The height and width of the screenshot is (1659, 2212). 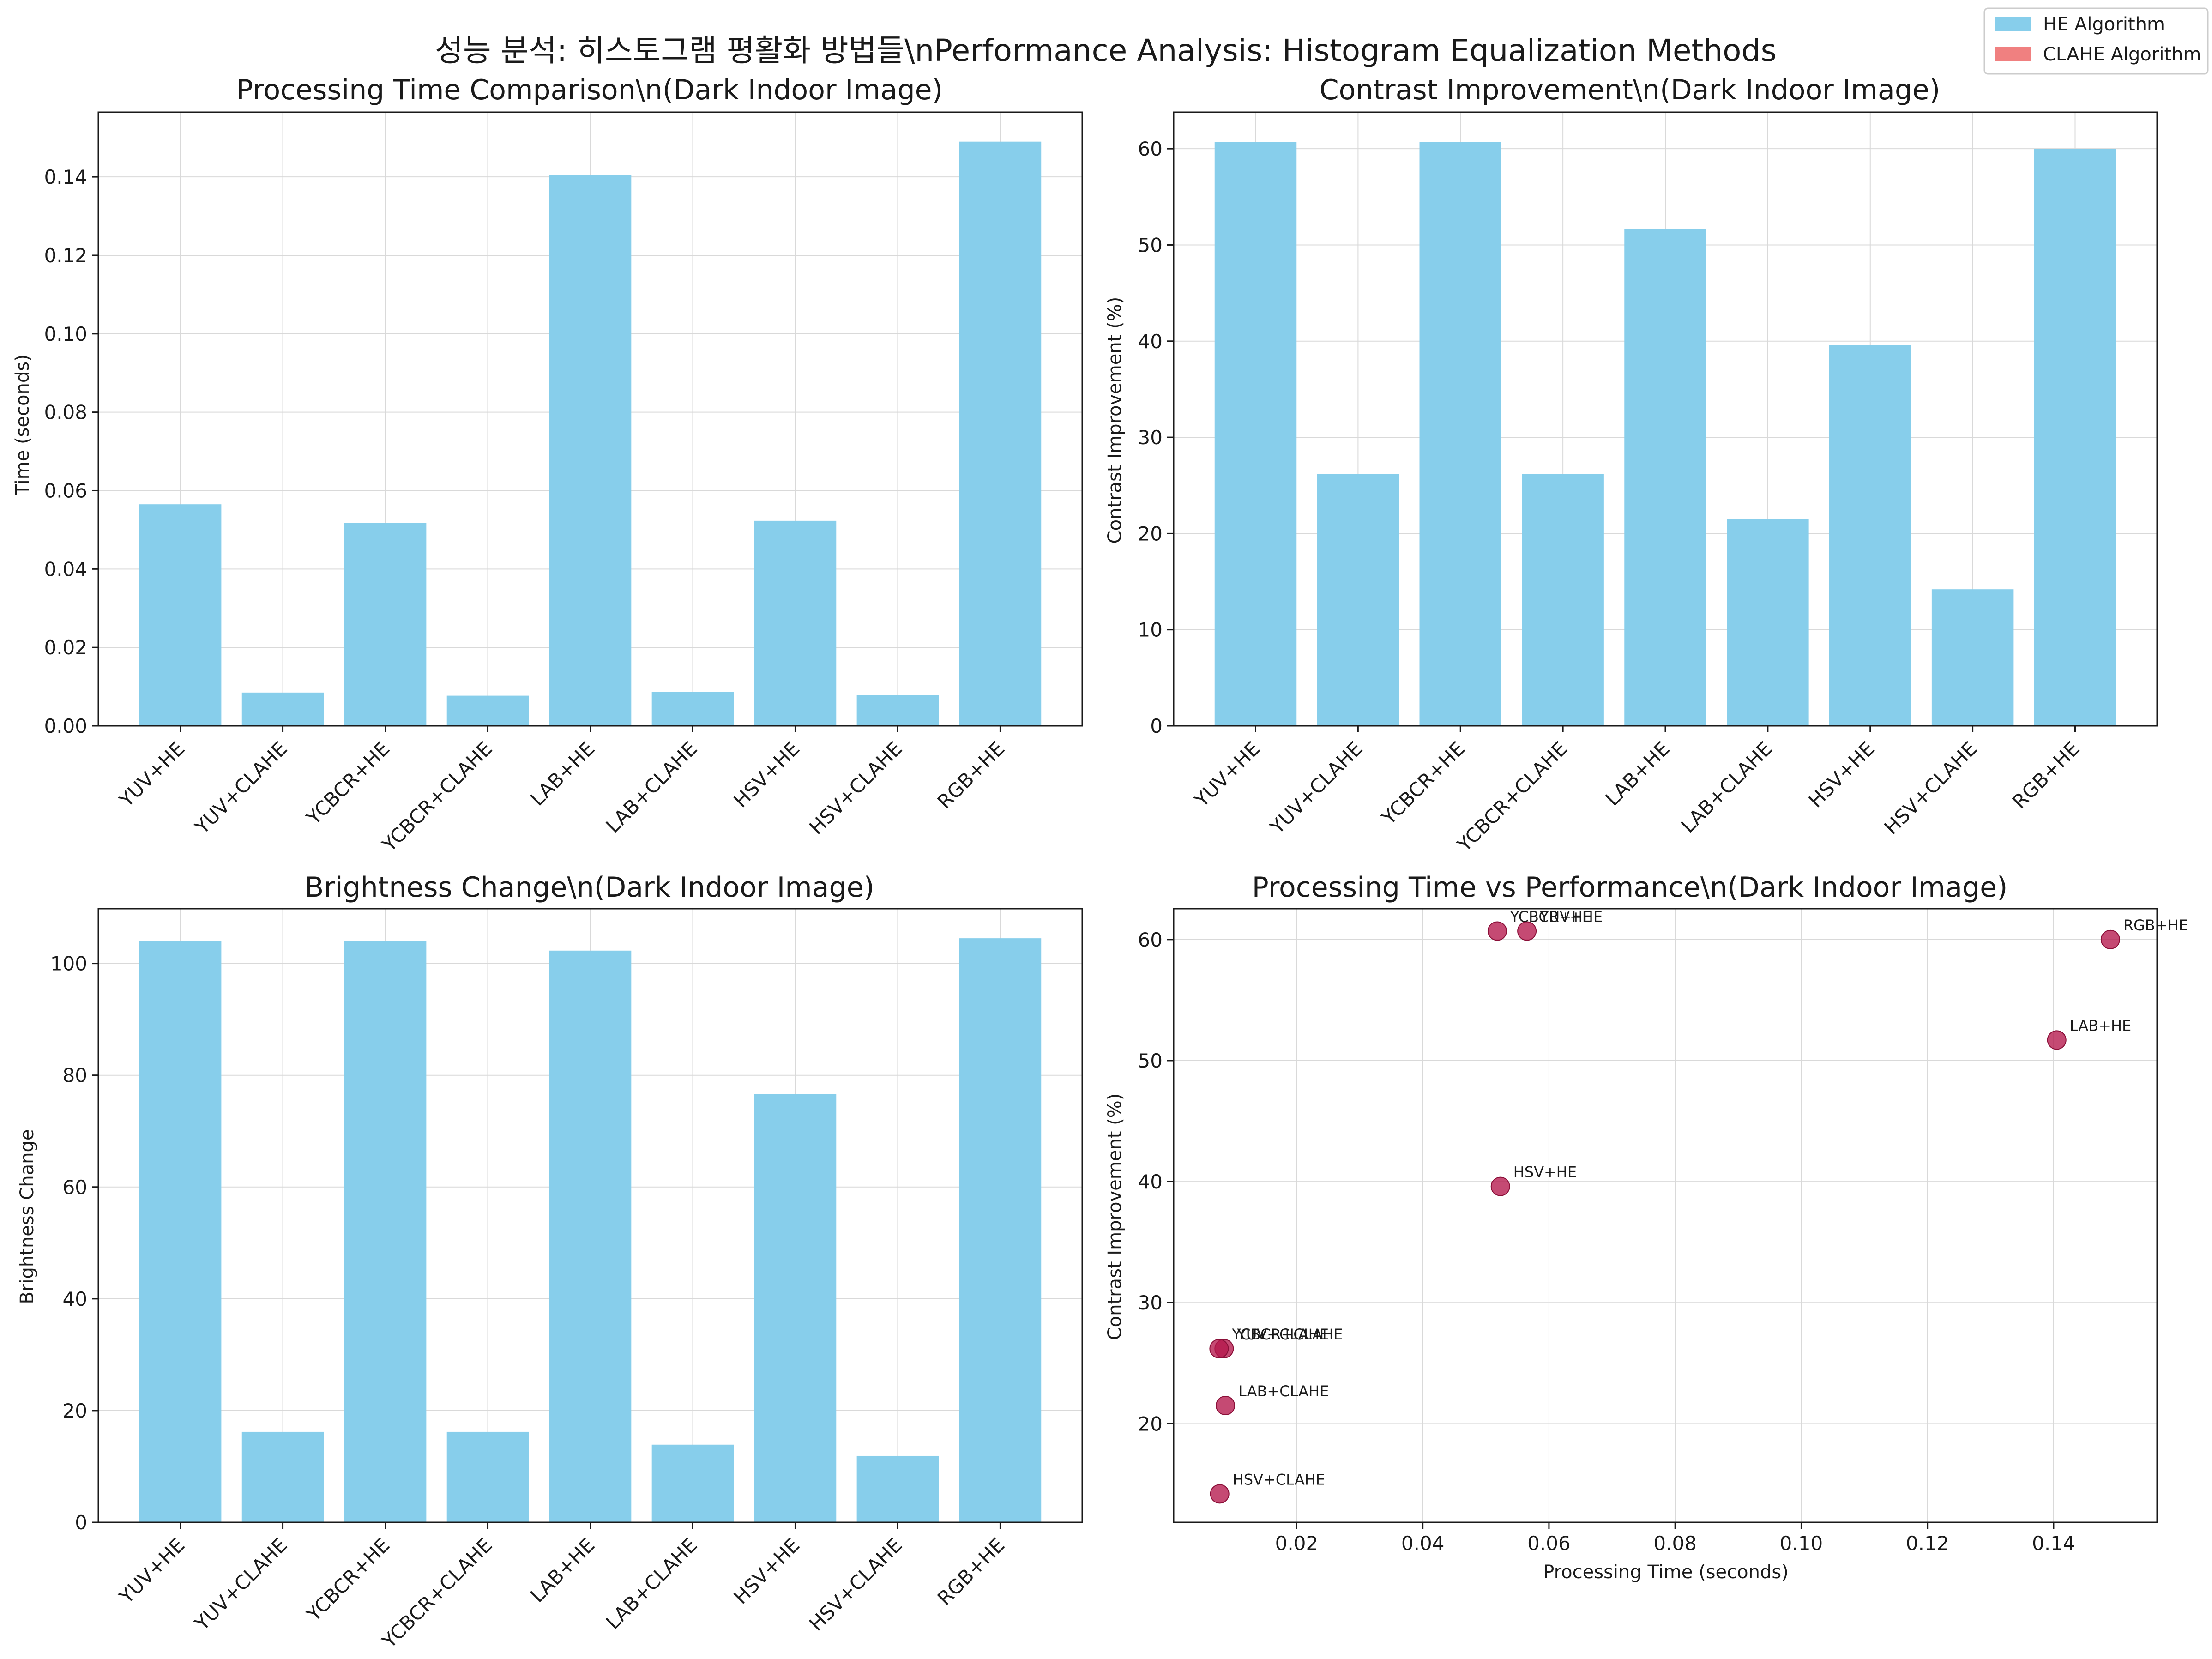 I want to click on time-chart-bar-hsv-he, so click(x=796, y=623).